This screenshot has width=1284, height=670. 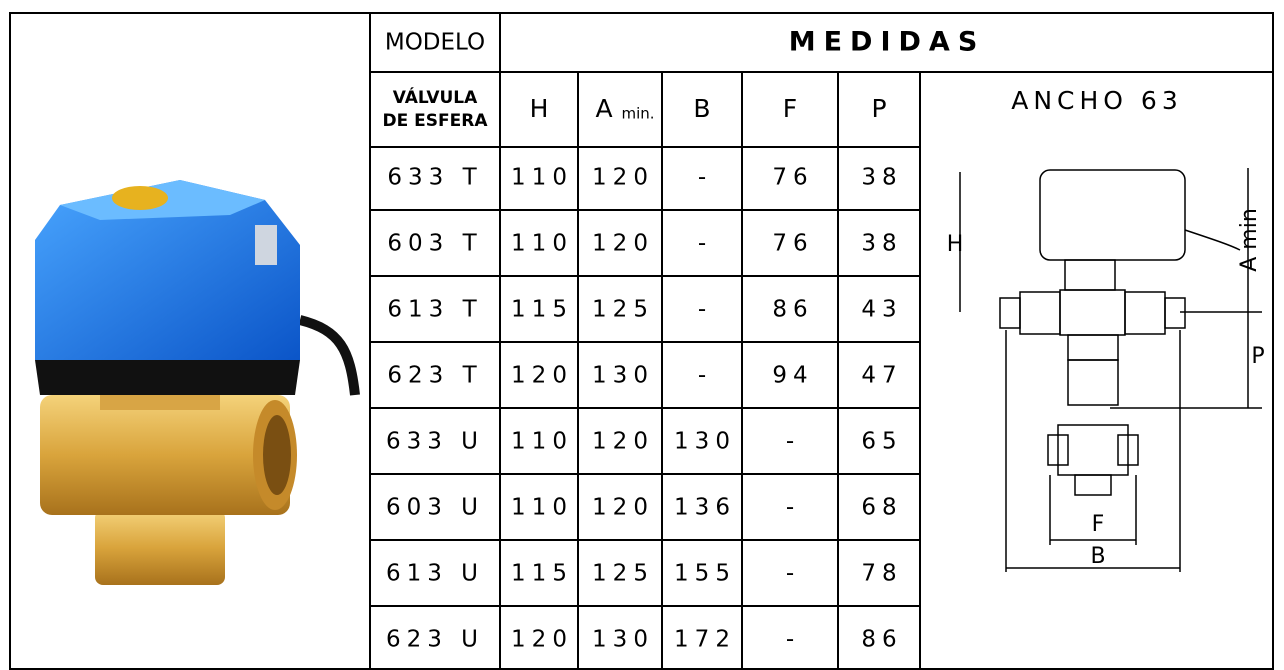 What do you see at coordinates (539, 108) in the screenshot?
I see `col-h: H` at bounding box center [539, 108].